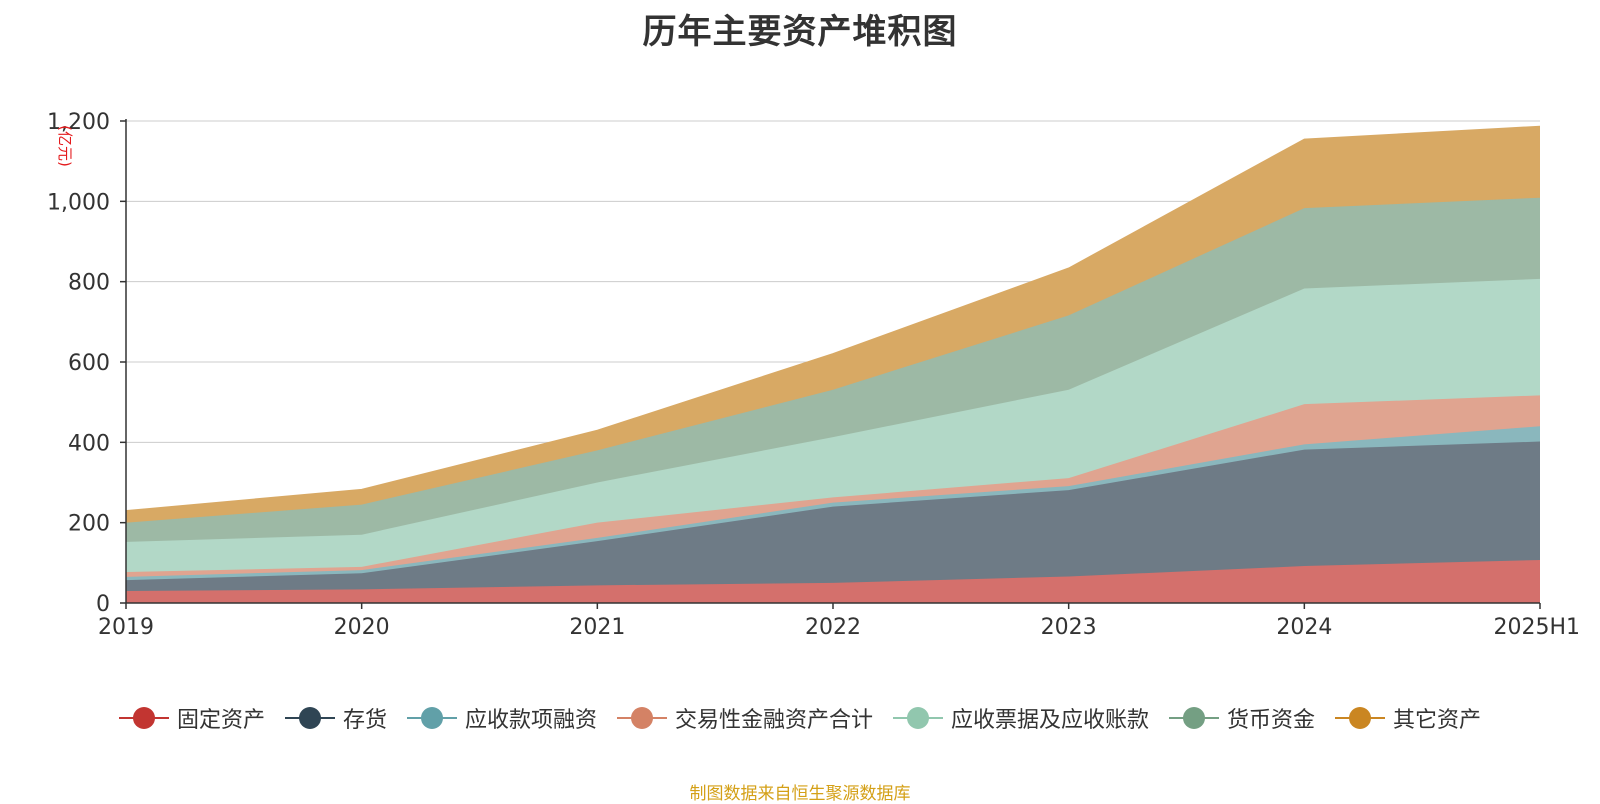 This screenshot has width=1600, height=804. Describe the element at coordinates (833, 627) in the screenshot. I see `x-tick-label: 2022` at that location.